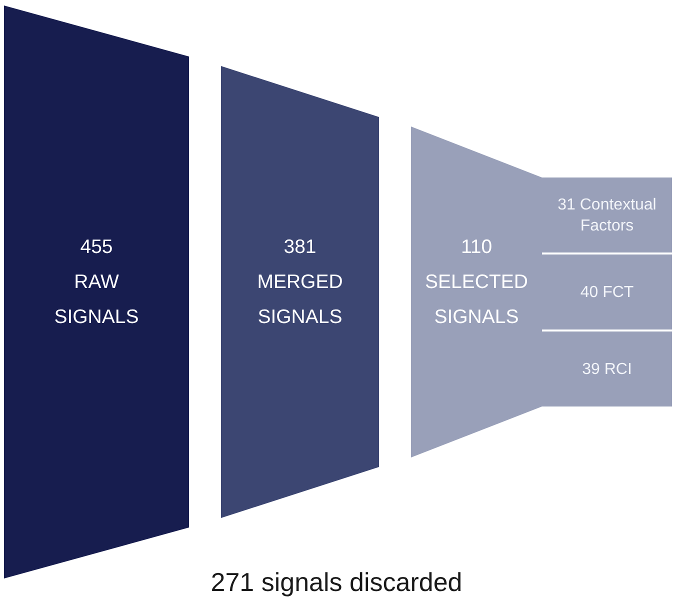 This screenshot has height=601, width=673. I want to click on data-label: 455, so click(96, 247).